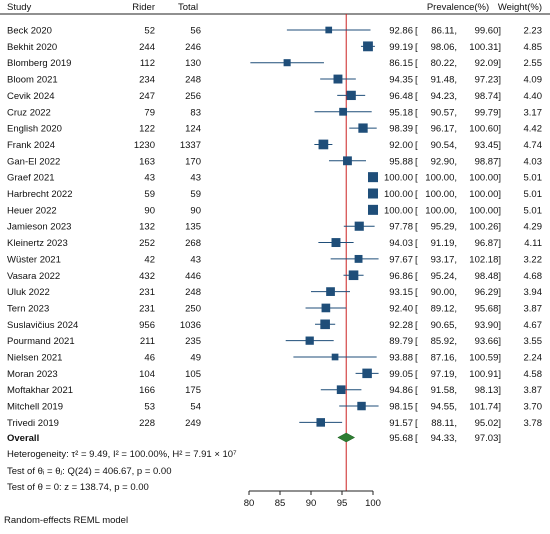  Describe the element at coordinates (28, 308) in the screenshot. I see `study-label: Tern 2023` at that location.